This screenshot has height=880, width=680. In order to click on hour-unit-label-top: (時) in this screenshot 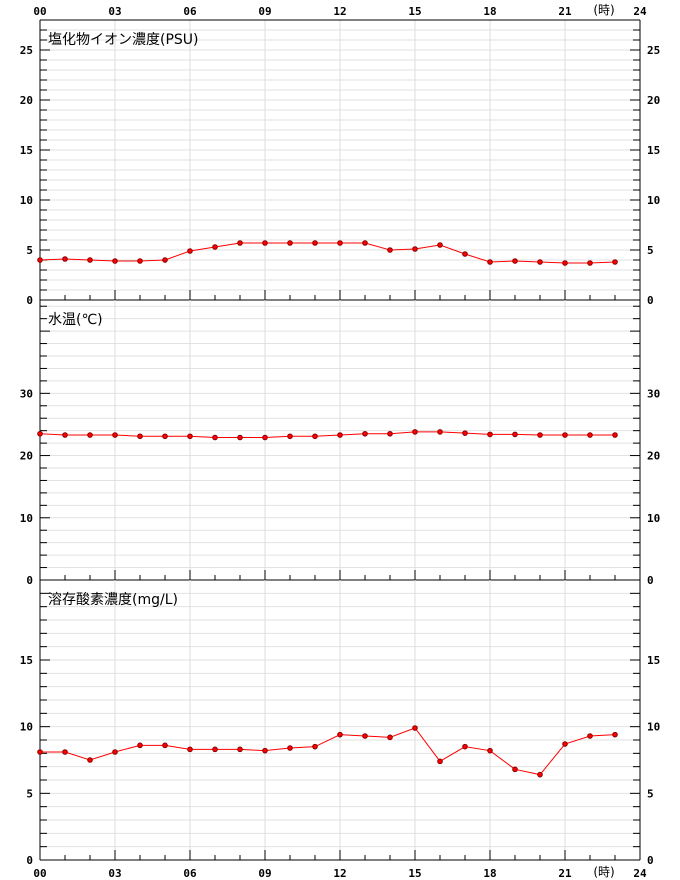, I will do `click(603, 10)`.